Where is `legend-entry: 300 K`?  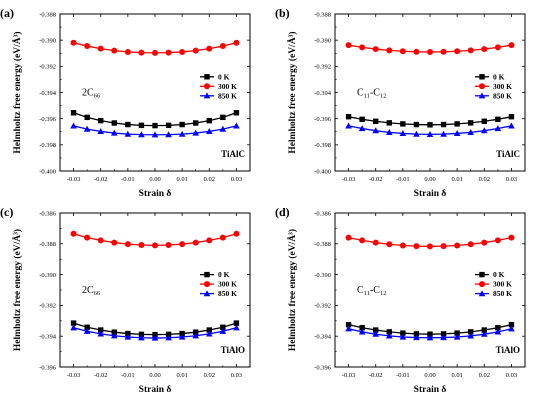
legend-entry: 300 K is located at coordinates (218, 284).